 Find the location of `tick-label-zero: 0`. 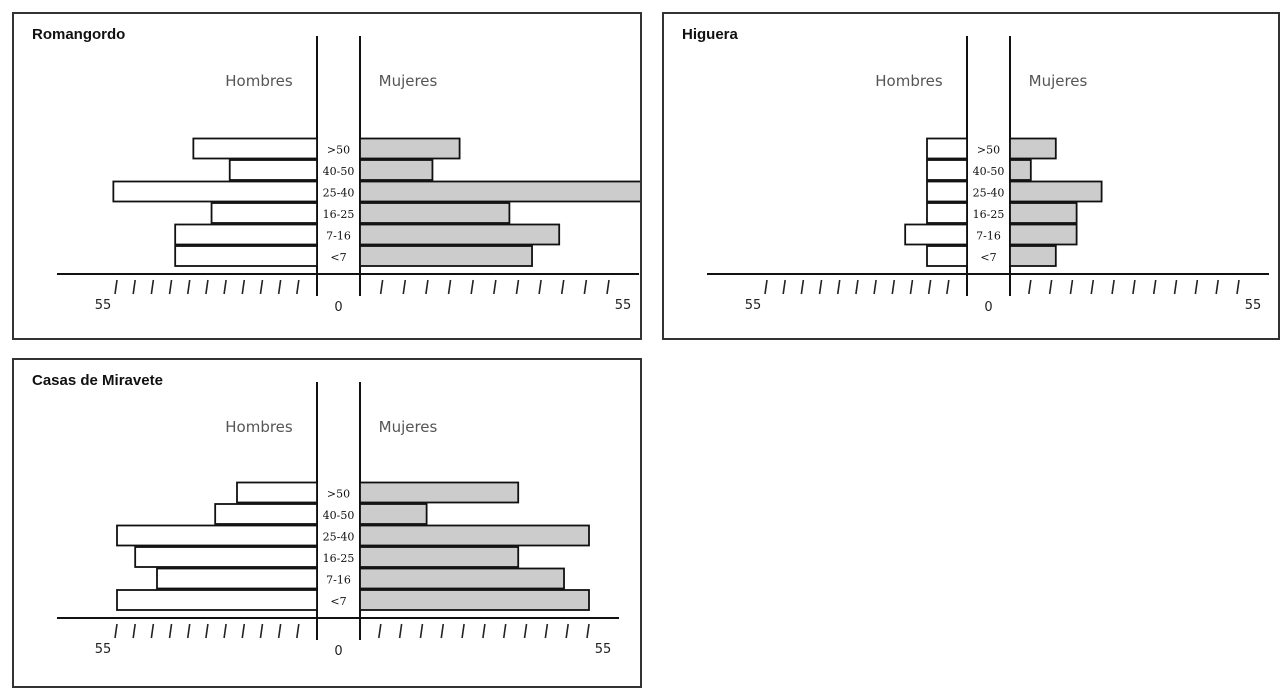

tick-label-zero: 0 is located at coordinates (338, 651).